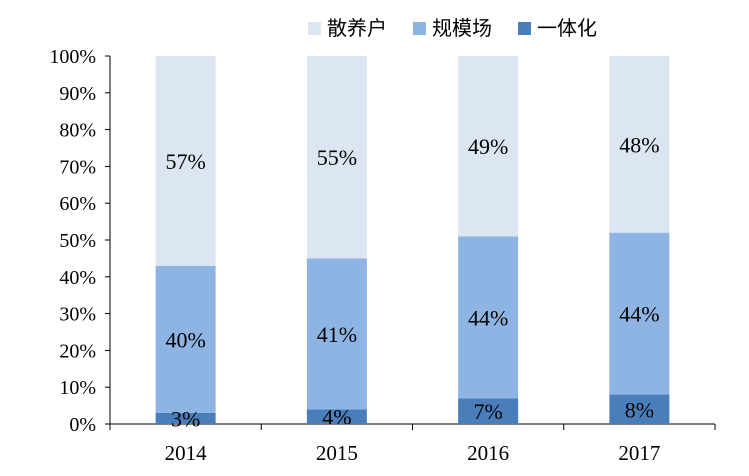  What do you see at coordinates (77, 278) in the screenshot?
I see `y-tick-label: 40%` at bounding box center [77, 278].